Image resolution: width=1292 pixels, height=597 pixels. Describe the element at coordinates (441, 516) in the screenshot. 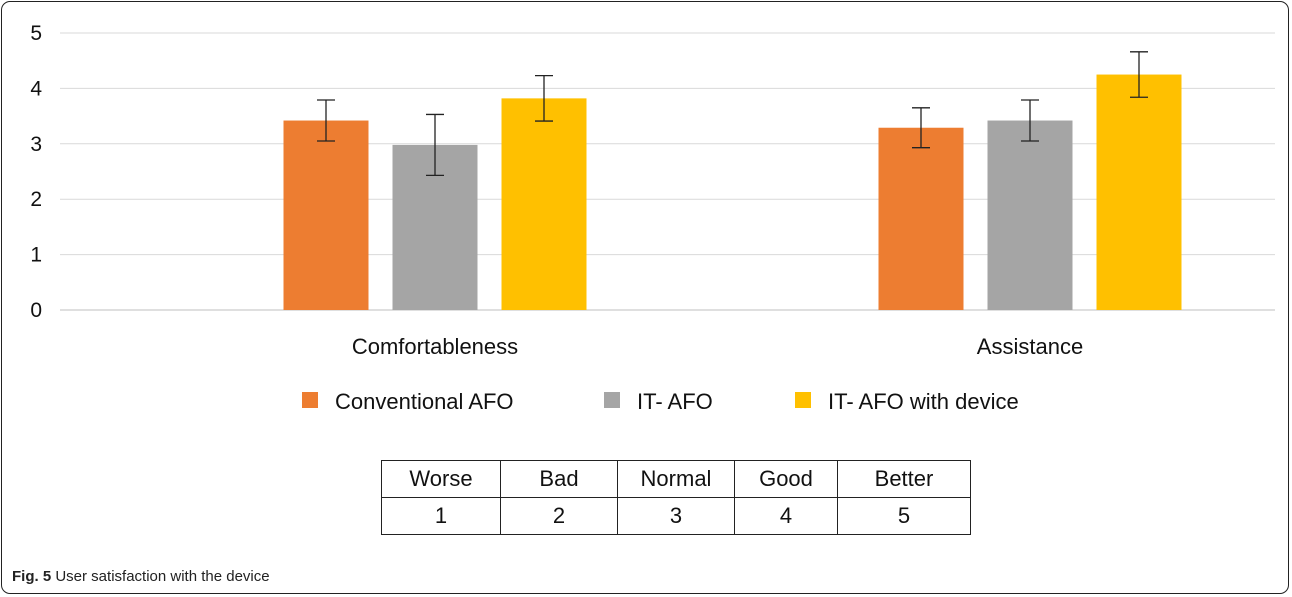

I see `scale-score-cell: 1` at that location.